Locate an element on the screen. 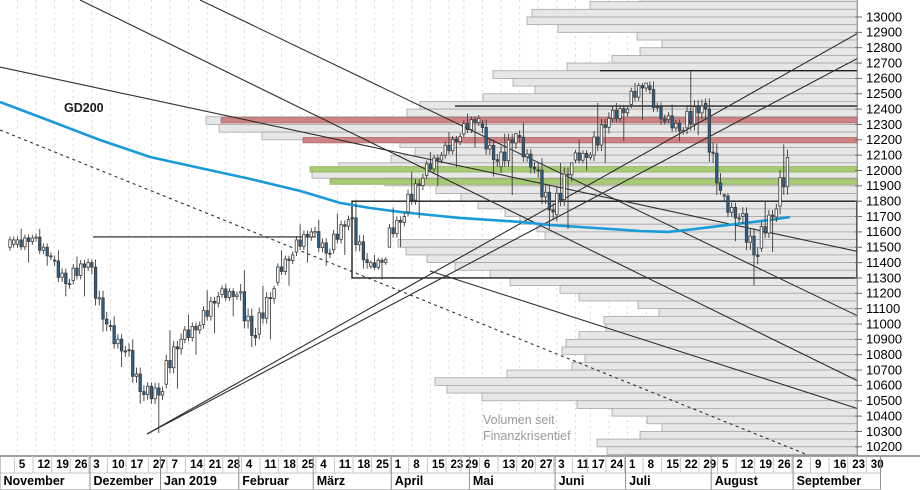 This screenshot has height=490, width=920. week-tick-label: 11 is located at coordinates (583, 465).